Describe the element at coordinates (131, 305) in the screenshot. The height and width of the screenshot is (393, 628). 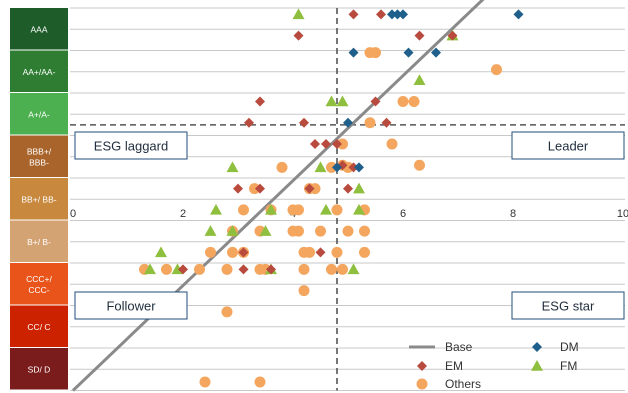
I see `quadrant-label-follower-box` at that location.